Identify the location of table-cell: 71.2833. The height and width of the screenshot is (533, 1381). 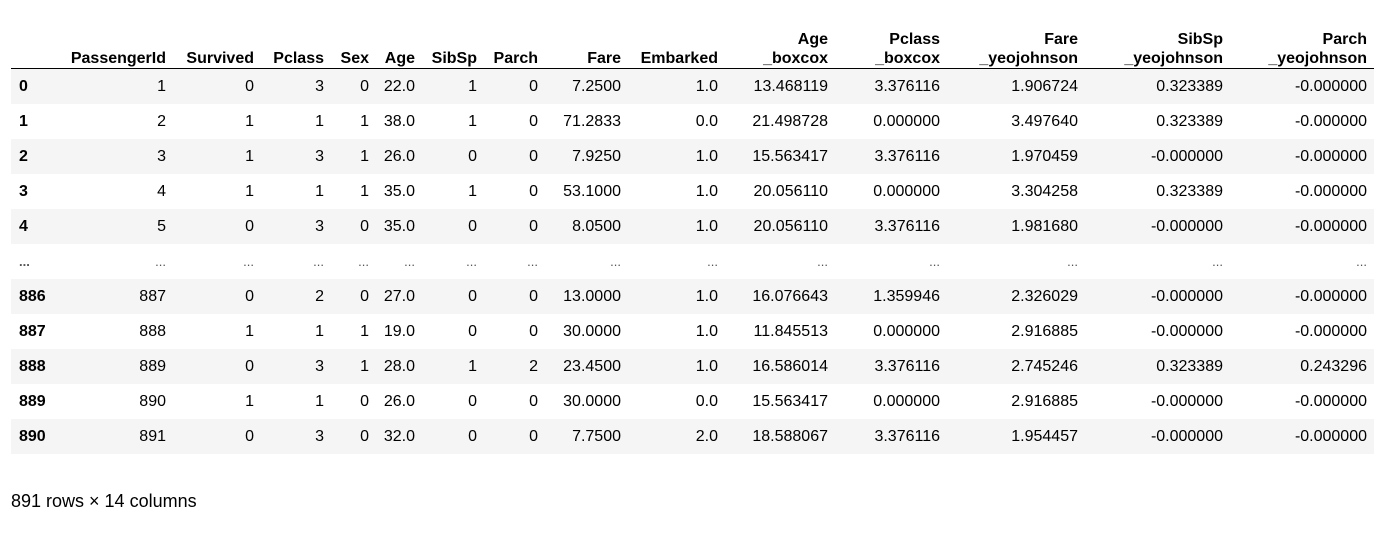
(592, 121).